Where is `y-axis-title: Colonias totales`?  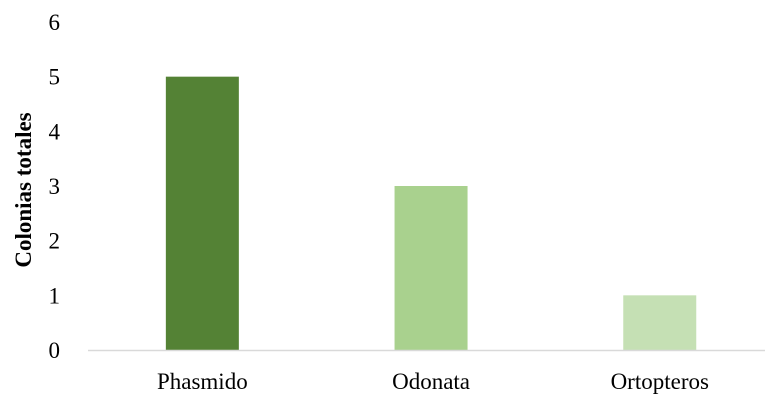 y-axis-title: Colonias totales is located at coordinates (23, 189).